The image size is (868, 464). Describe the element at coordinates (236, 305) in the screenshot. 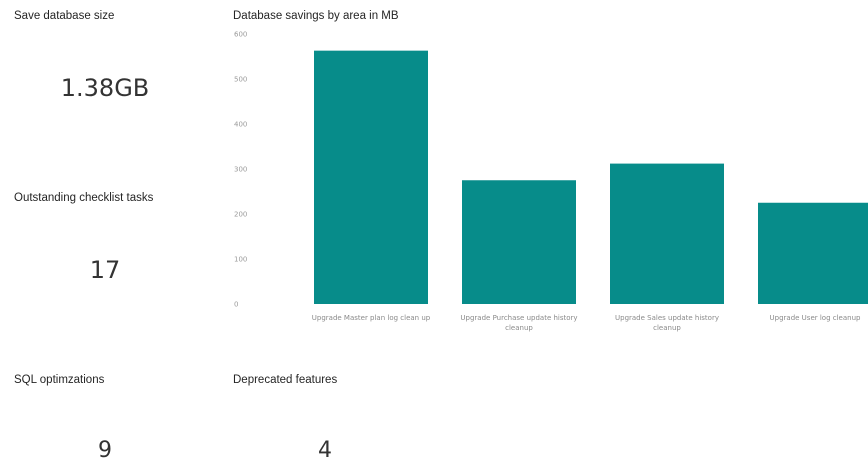

I see `y-tick-label: 0` at that location.